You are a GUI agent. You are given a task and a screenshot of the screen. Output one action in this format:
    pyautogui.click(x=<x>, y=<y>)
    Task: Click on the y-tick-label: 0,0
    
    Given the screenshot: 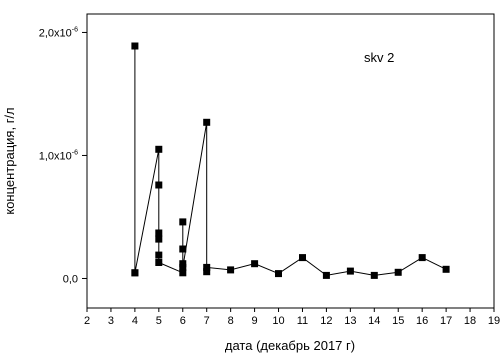 What is the action you would take?
    pyautogui.click(x=70, y=279)
    